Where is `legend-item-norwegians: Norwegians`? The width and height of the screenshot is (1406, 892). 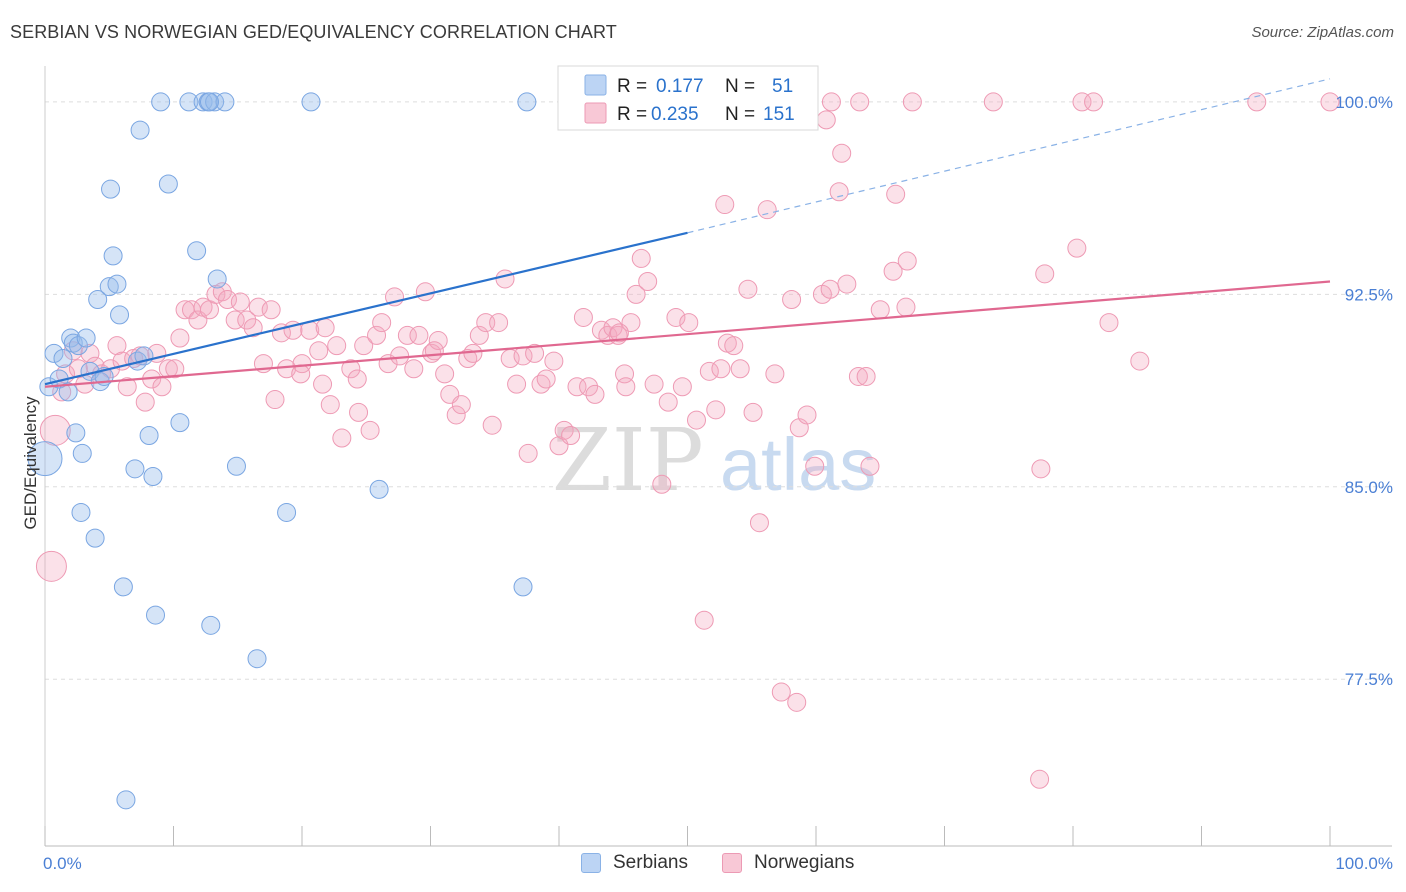 legend-item-norwegians: Norwegians is located at coordinates (788, 863).